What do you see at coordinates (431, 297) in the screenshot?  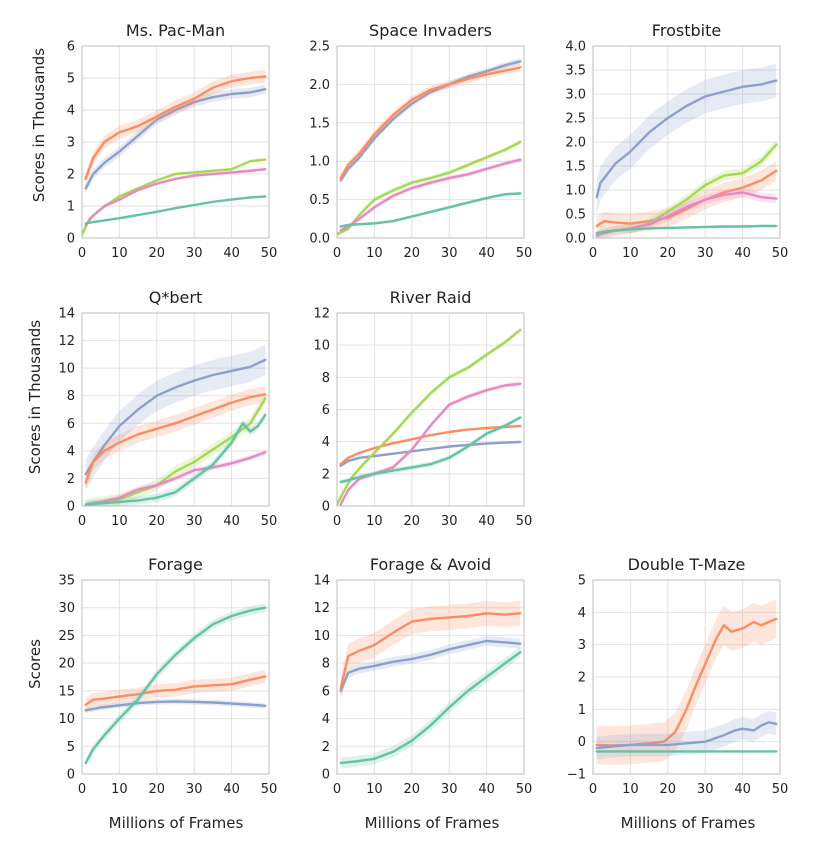 I see `panel-title: River Raid` at bounding box center [431, 297].